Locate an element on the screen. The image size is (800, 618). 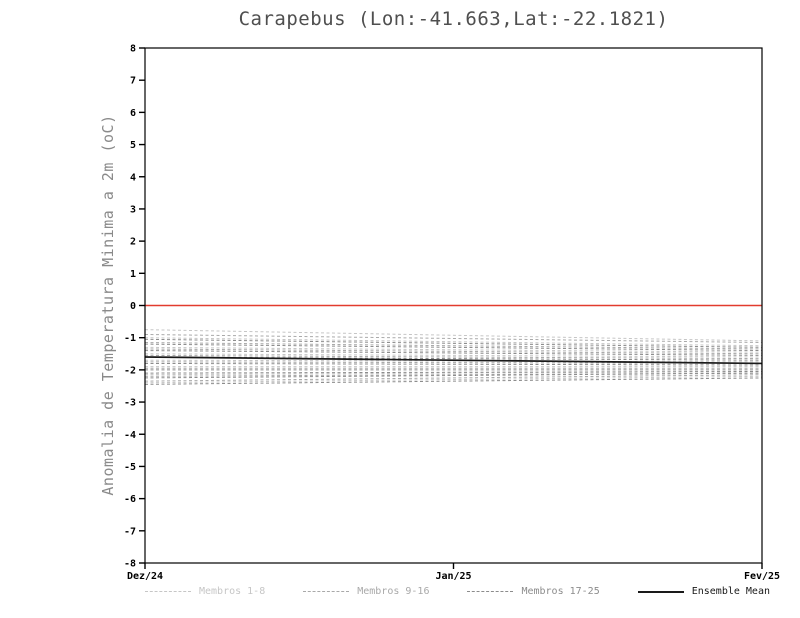
legend-item-membros-9-16: Membros 9-16 is located at coordinates (366, 591).